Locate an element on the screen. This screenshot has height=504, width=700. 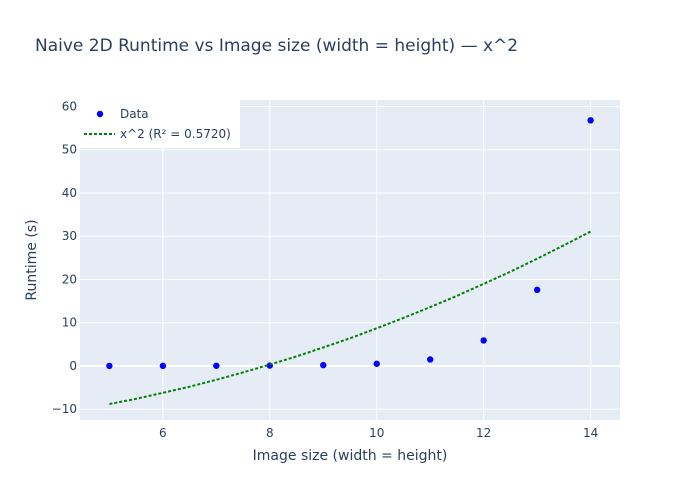
legend: Data x^2 (R² = 0.5720) is located at coordinates (160, 124).